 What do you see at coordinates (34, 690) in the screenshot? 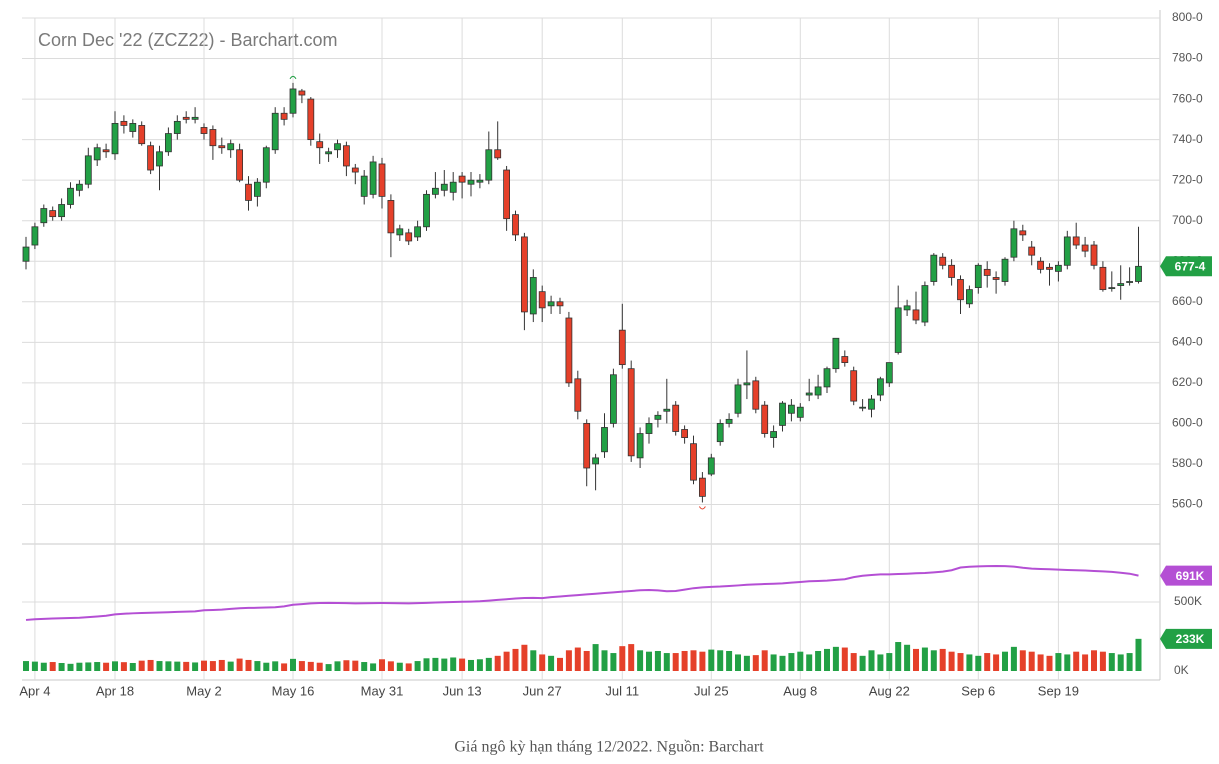
I see `x-tick-label: Apr 4` at bounding box center [34, 690].